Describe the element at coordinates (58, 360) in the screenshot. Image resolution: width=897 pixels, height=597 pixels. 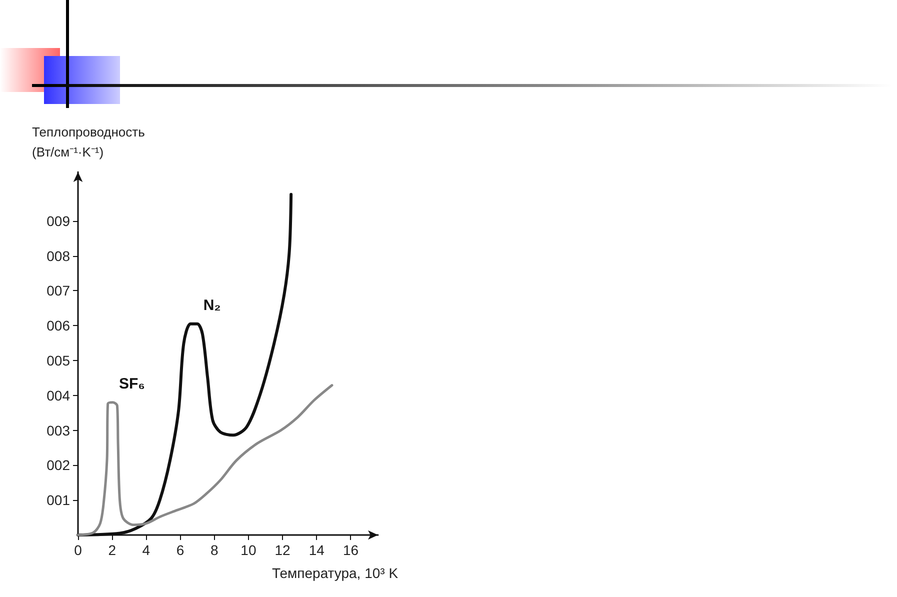
I see `y-tick-label: 005` at that location.